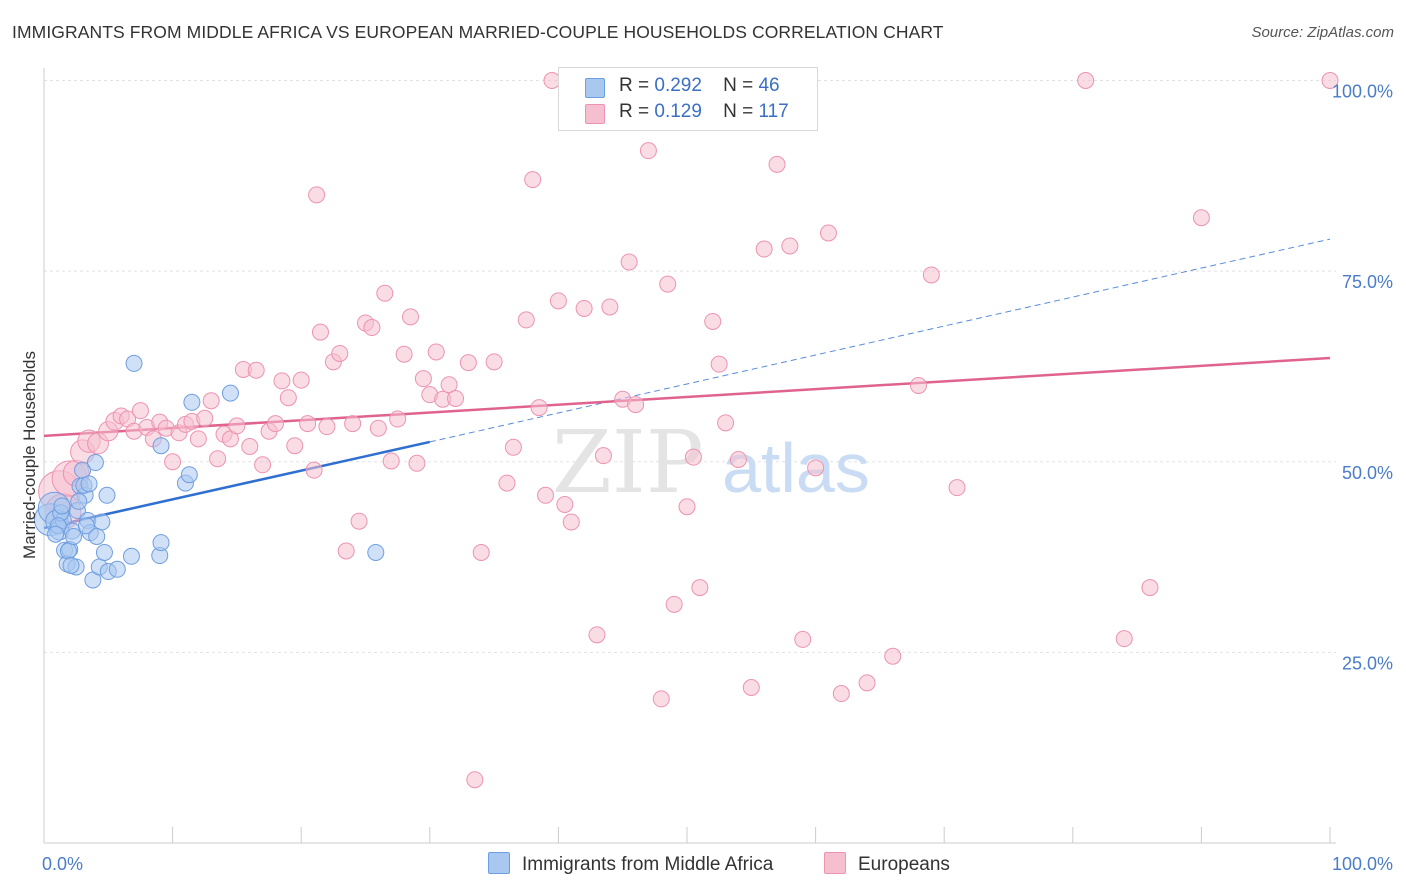 This screenshot has width=1406, height=892. I want to click on y-axis-label: Married-couple Households, so click(29, 455).